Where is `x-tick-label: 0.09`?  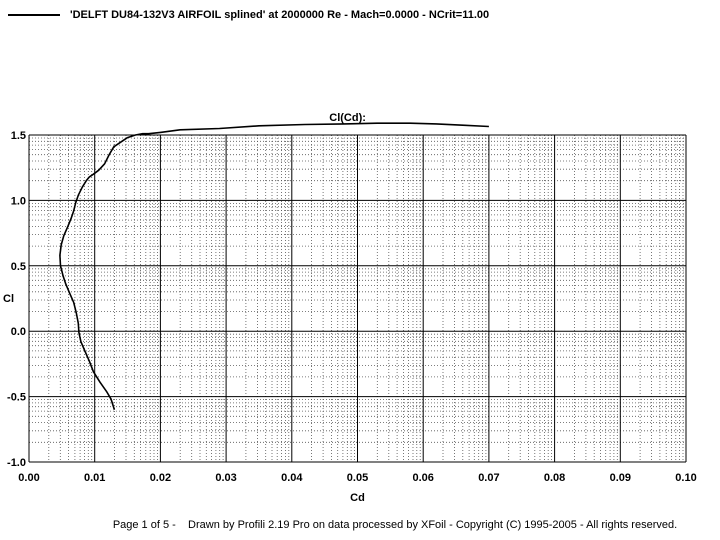
x-tick-label: 0.09 is located at coordinates (620, 478).